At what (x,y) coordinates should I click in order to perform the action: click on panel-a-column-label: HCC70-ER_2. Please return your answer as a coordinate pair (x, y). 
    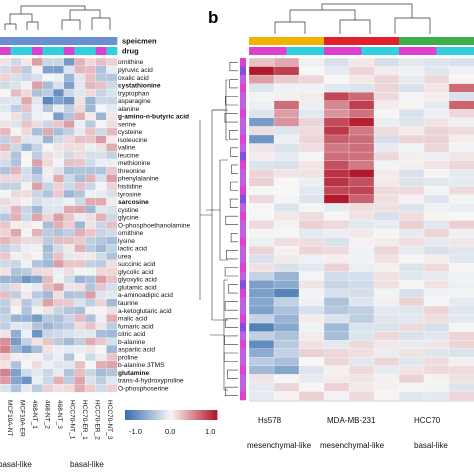
    Looking at the image, I should click on (97, 420).